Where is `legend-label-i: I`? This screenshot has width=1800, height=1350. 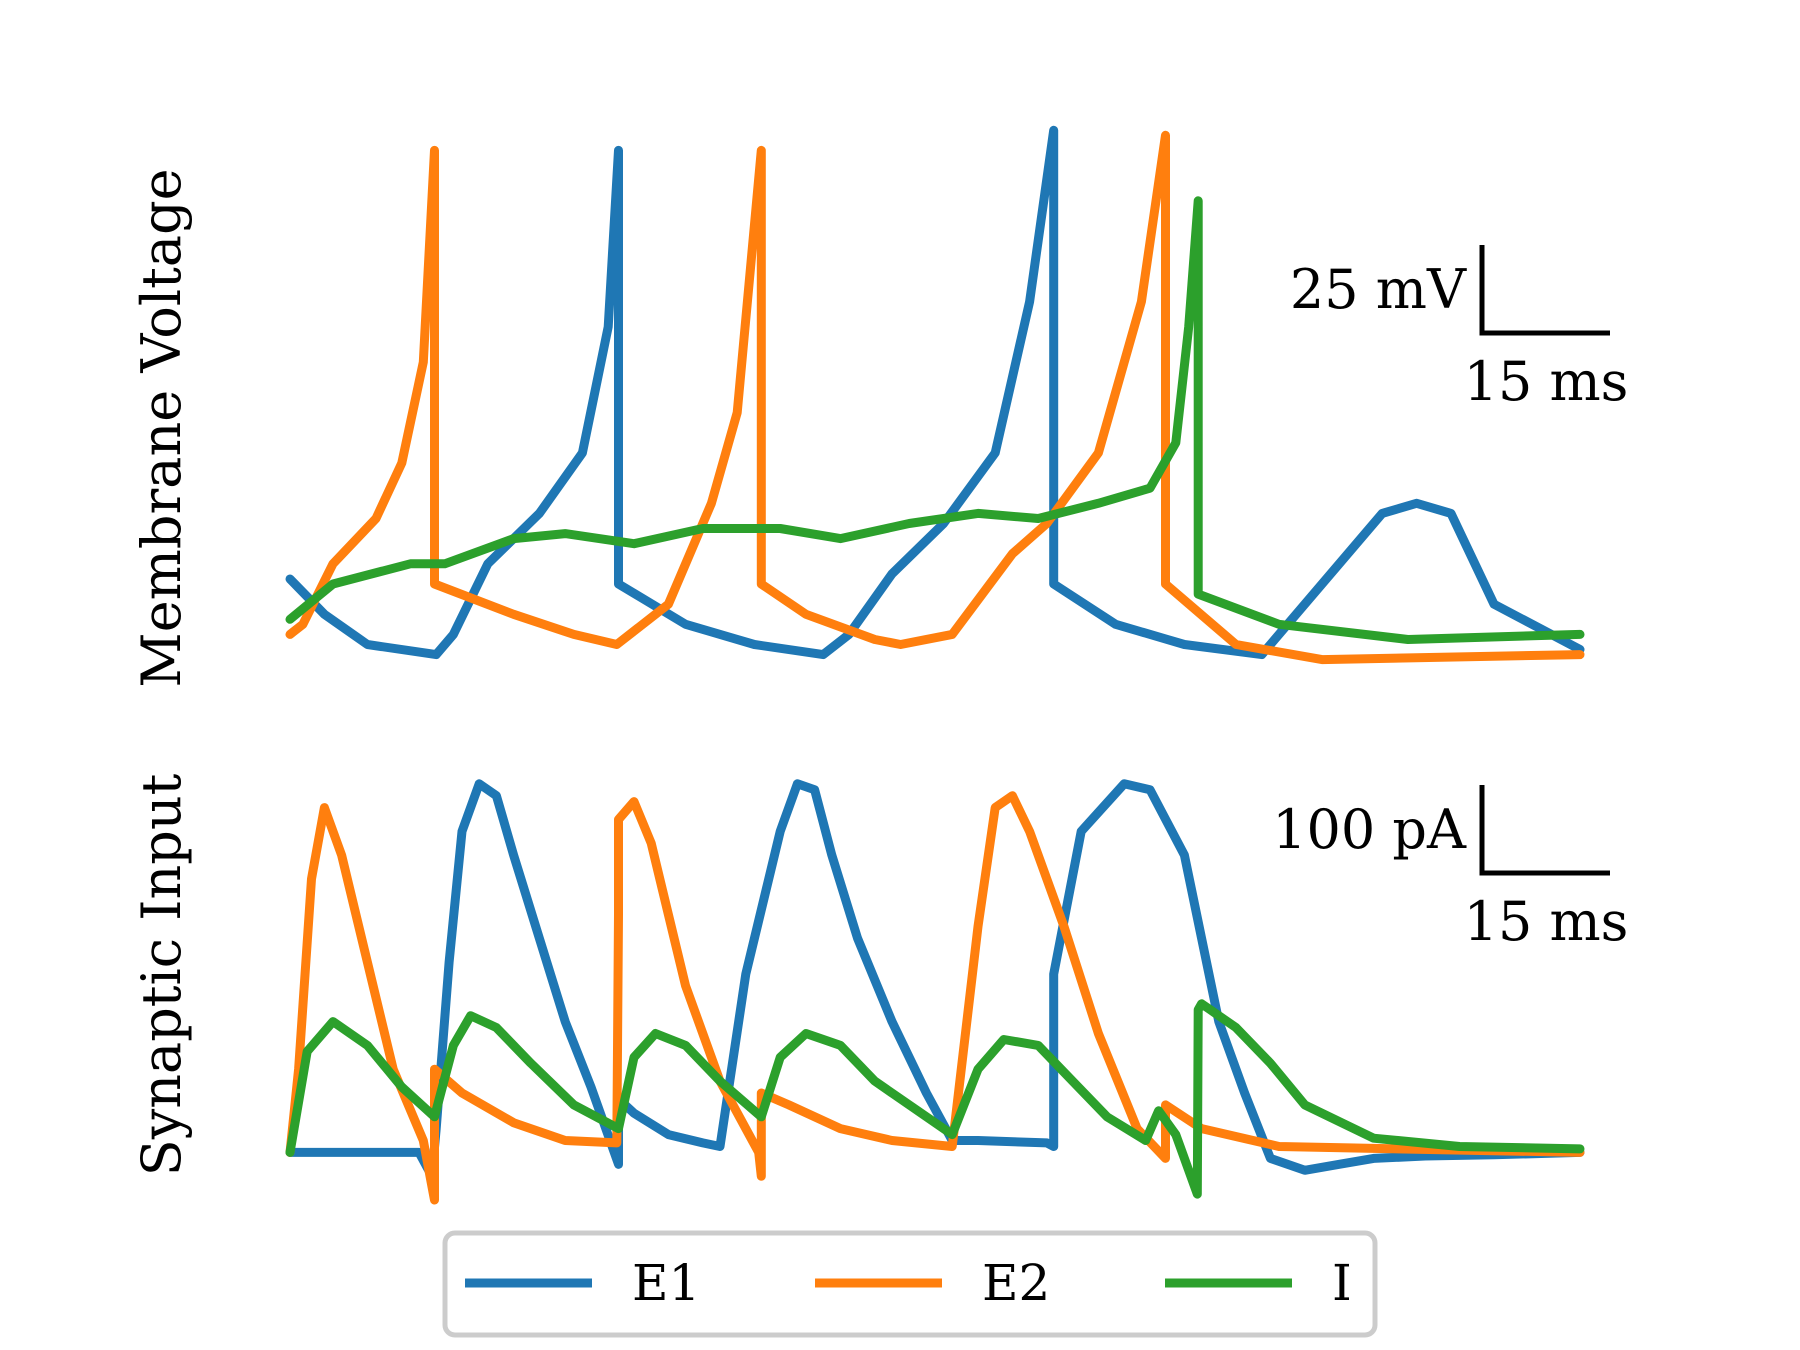 legend-label-i: I is located at coordinates (1342, 1283).